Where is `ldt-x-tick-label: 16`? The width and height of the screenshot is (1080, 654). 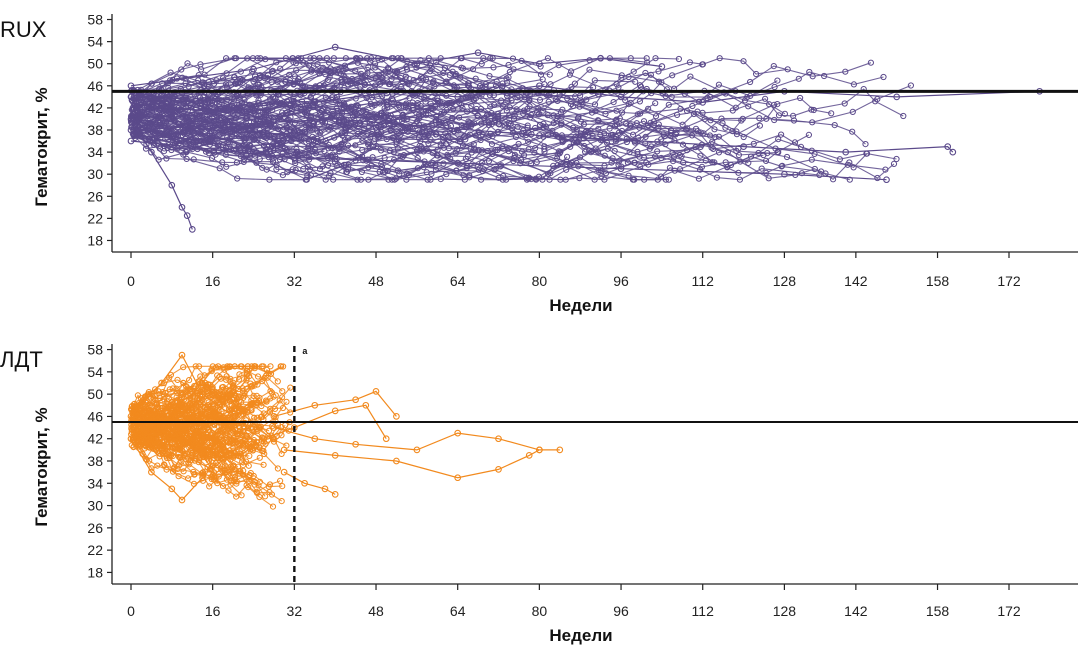
ldt-x-tick-label: 16 is located at coordinates (213, 611).